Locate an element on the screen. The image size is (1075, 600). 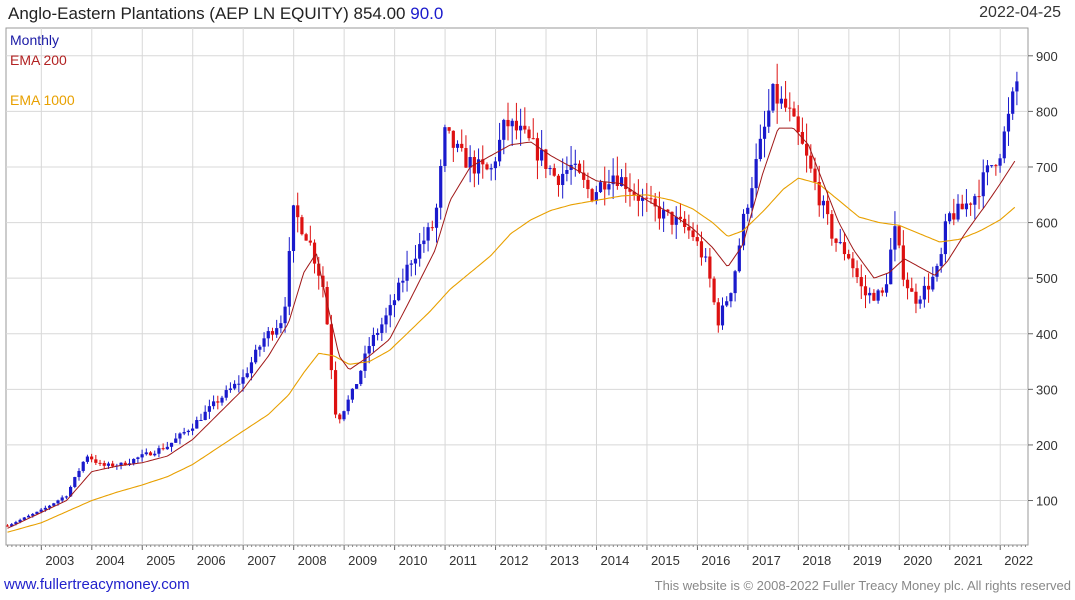
x-tick-label: 2021 is located at coordinates (968, 560).